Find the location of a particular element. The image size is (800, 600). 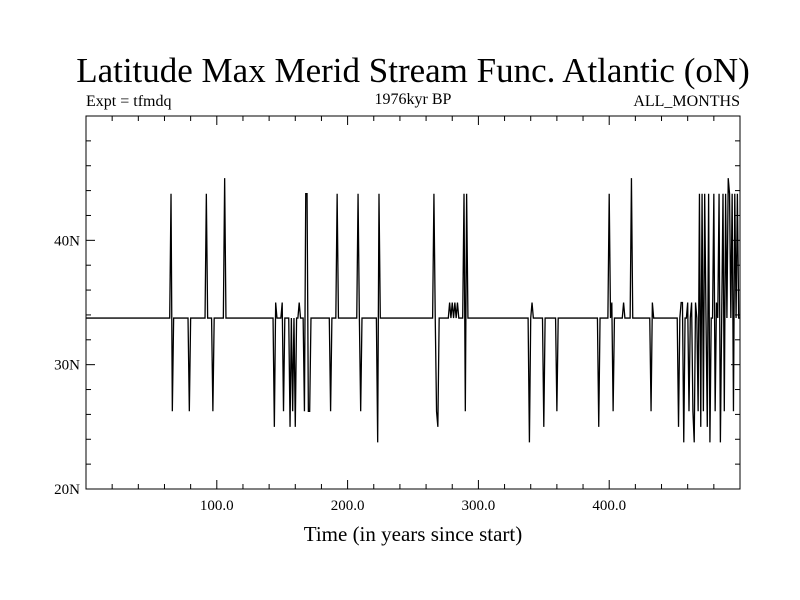

y-tick-label: 40N is located at coordinates (67, 241).